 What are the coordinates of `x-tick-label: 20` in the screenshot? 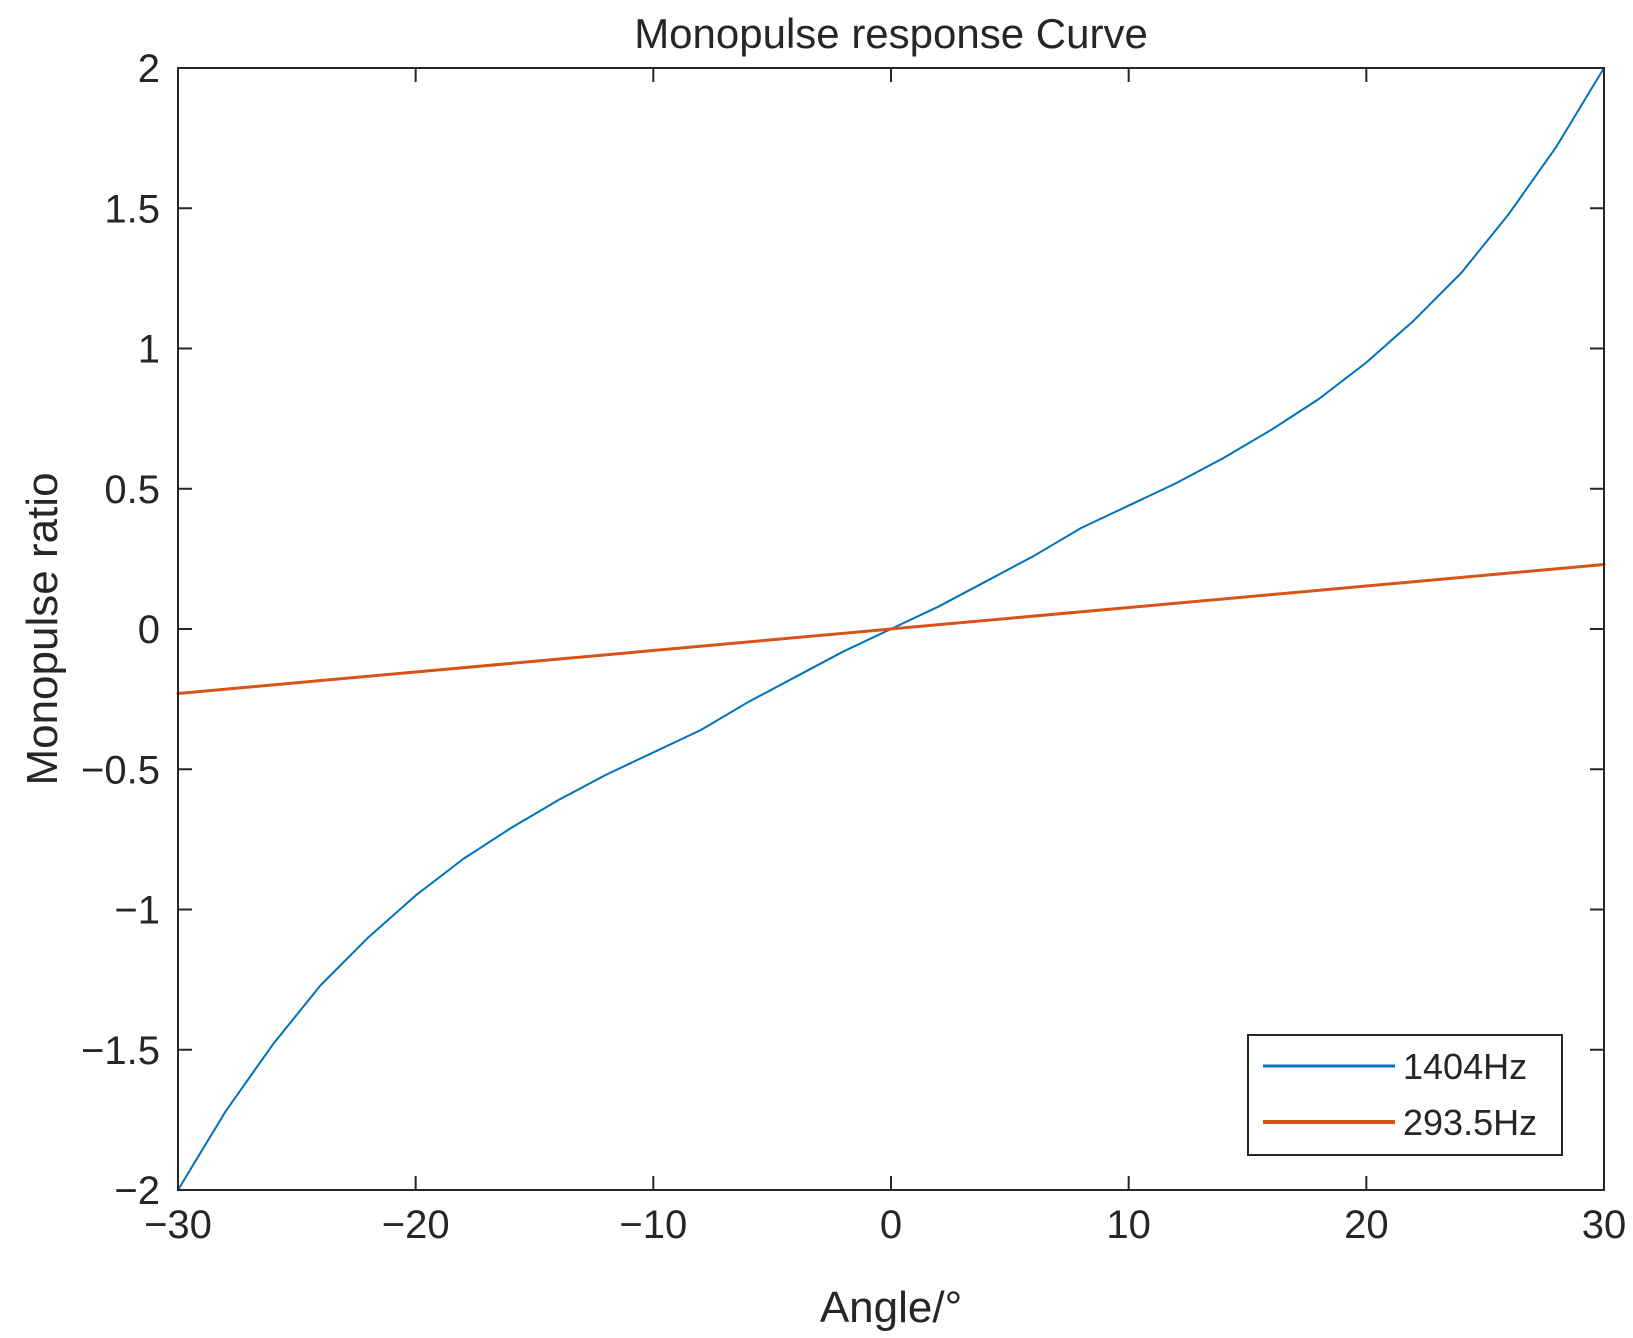 It's located at (1366, 1225).